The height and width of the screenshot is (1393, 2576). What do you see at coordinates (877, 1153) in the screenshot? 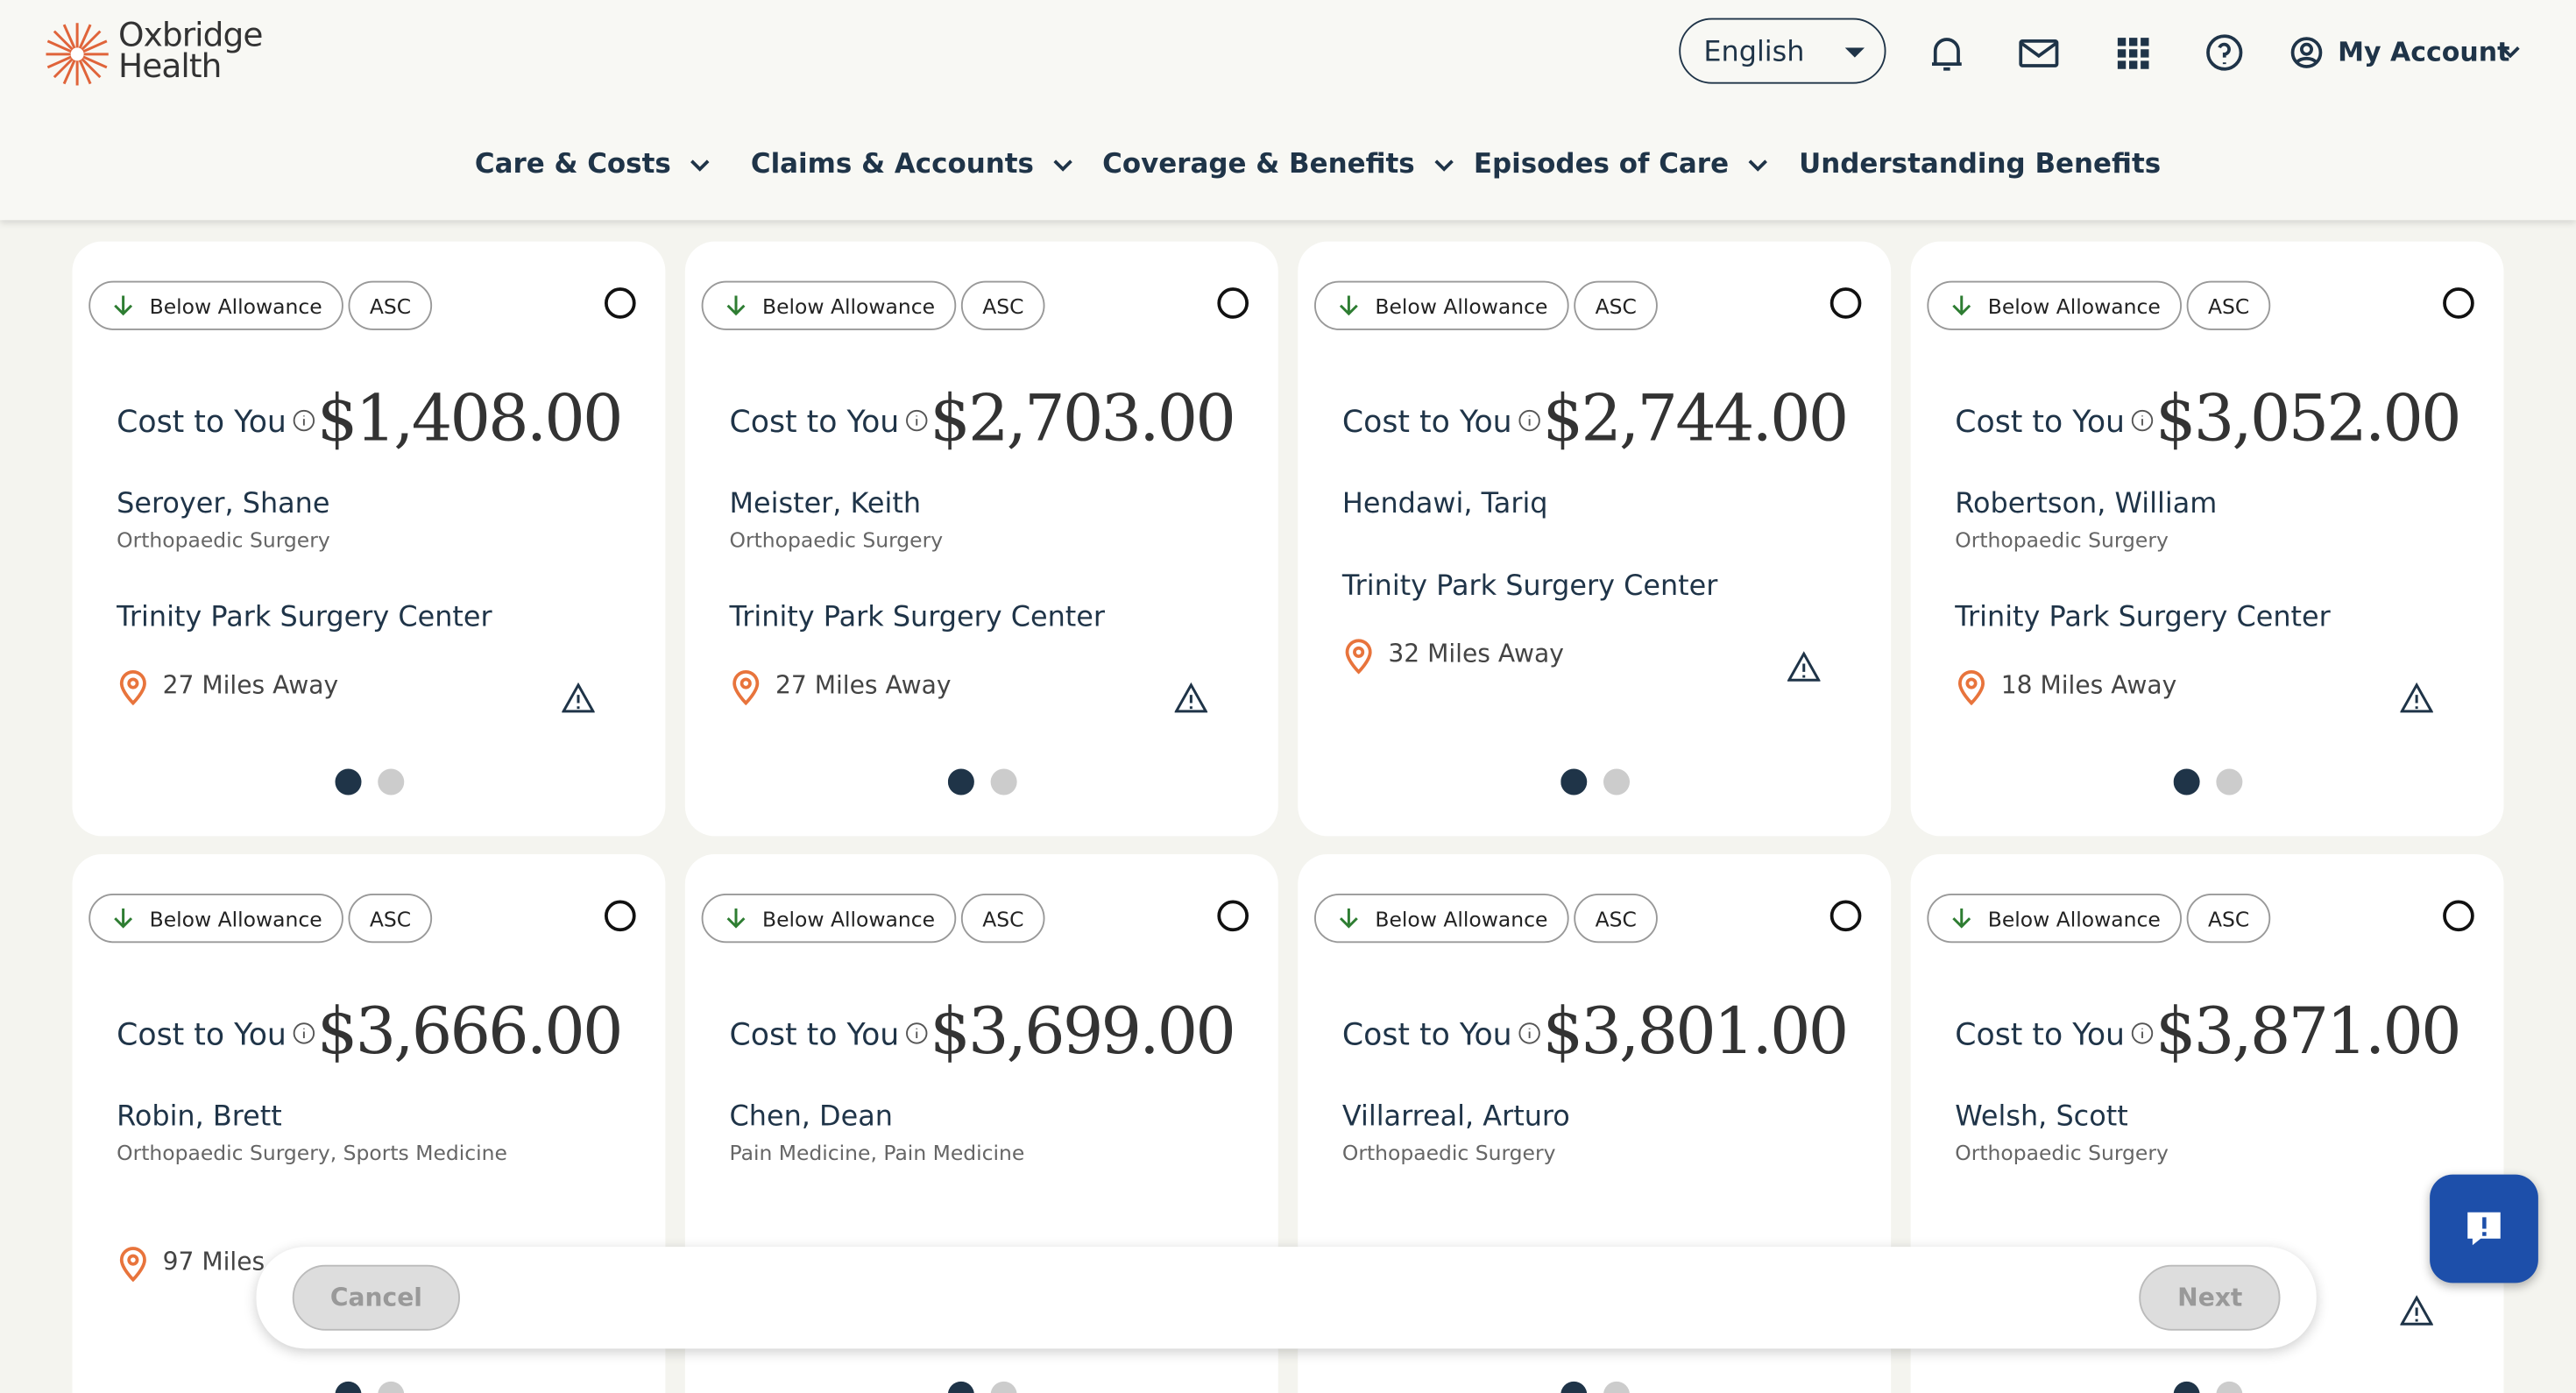
I see `specialty: Pain Medicine, Pain Medicine` at bounding box center [877, 1153].